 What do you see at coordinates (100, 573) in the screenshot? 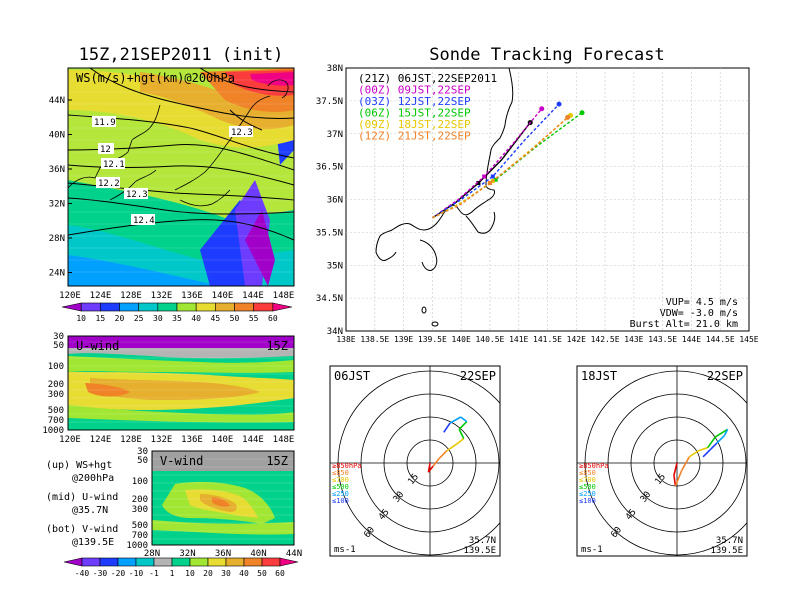
I see `colorbar-tick-label: -30` at bounding box center [100, 573].